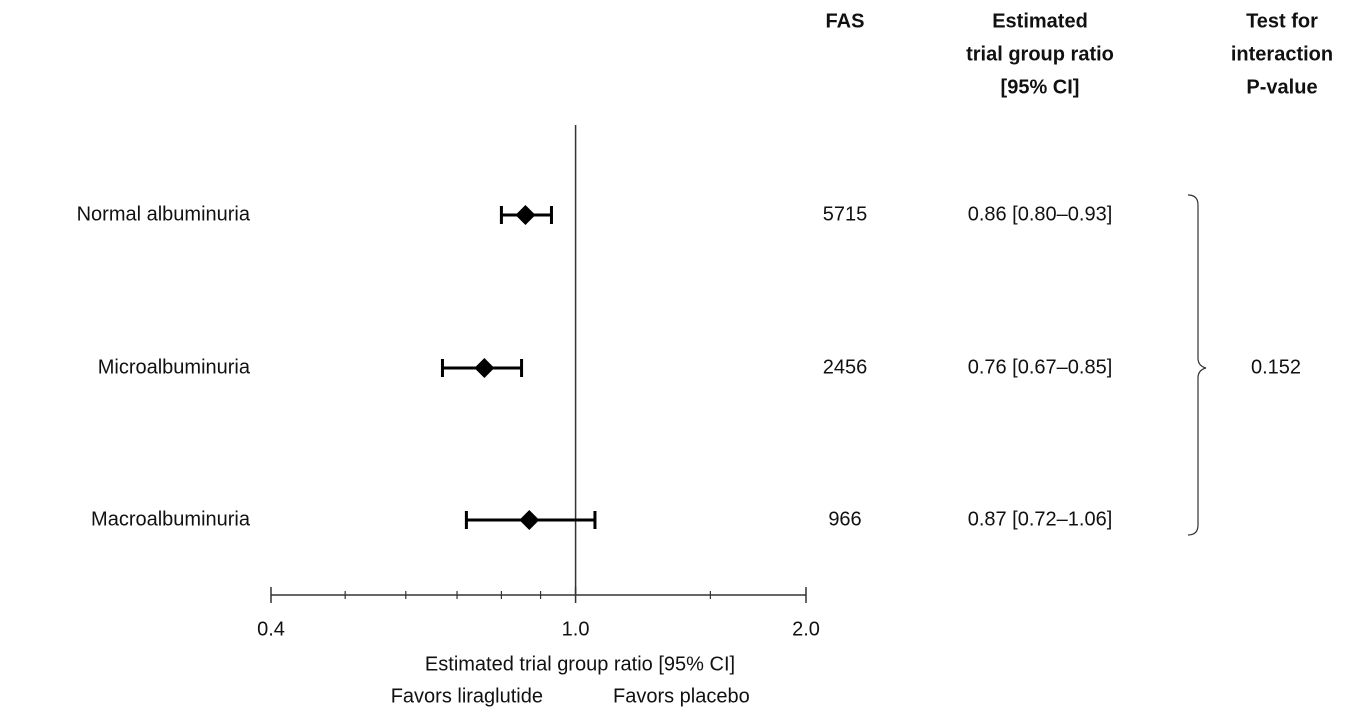 This screenshot has height=715, width=1349. What do you see at coordinates (1040, 519) in the screenshot?
I see `ci-label: 0.87 [0.72–1.06]` at bounding box center [1040, 519].